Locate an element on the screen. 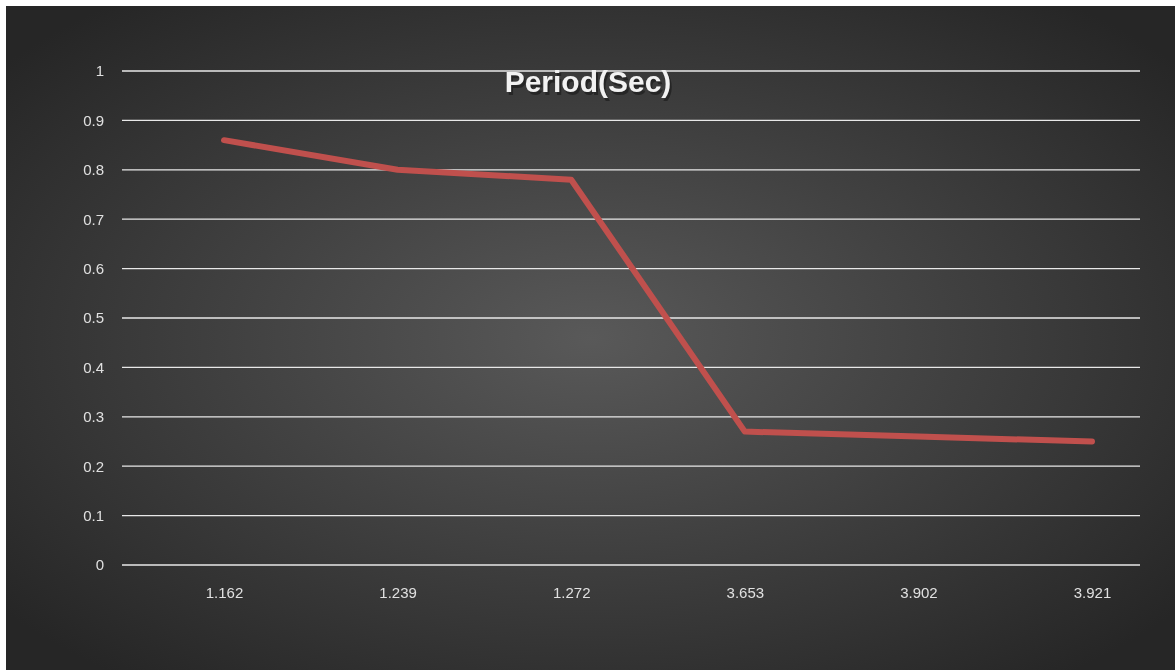 This screenshot has width=1175, height=670. y-tick-label: 0.1 is located at coordinates (93, 515).